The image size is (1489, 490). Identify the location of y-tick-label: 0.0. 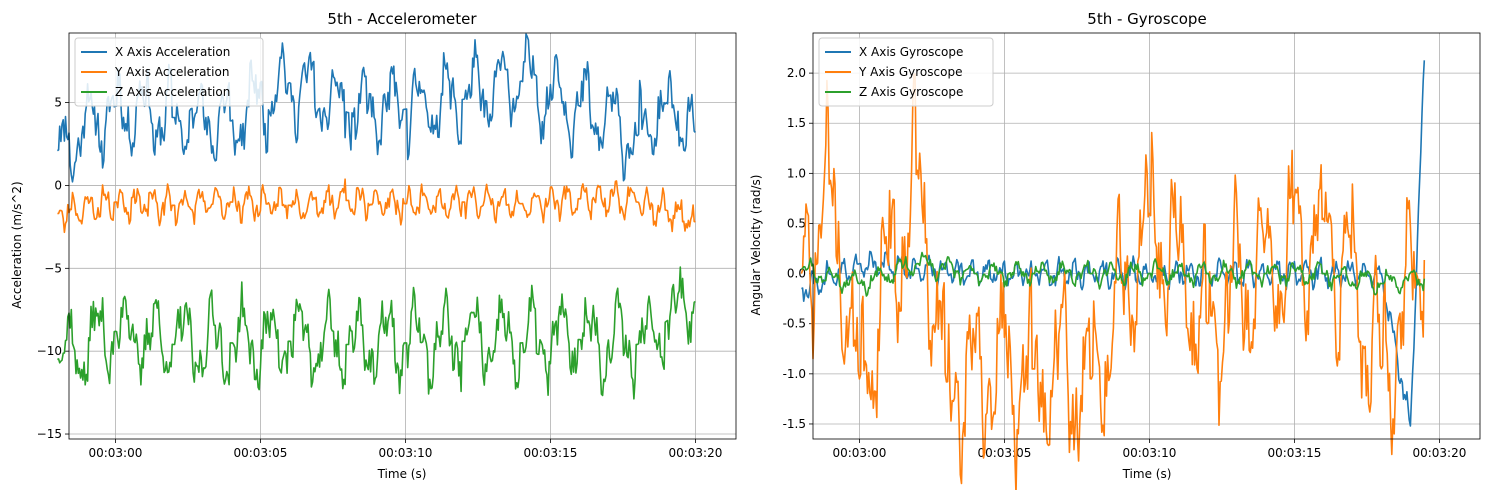
(796, 274).